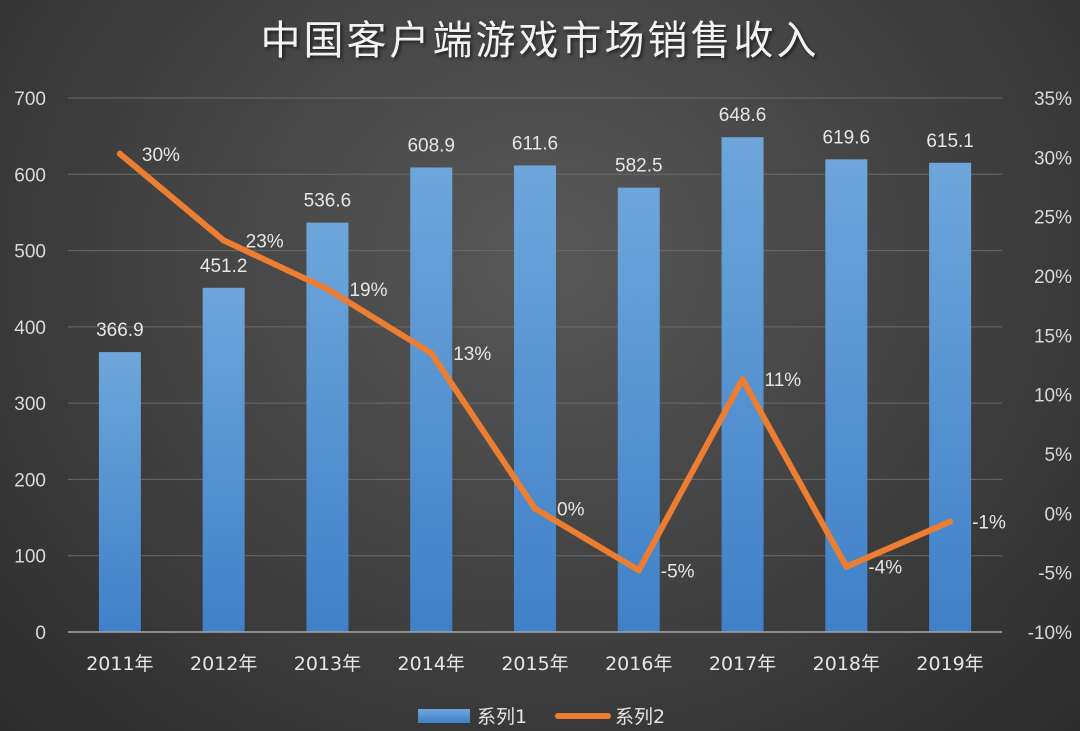  Describe the element at coordinates (743, 115) in the screenshot. I see `bar-data-label: 648.6` at that location.